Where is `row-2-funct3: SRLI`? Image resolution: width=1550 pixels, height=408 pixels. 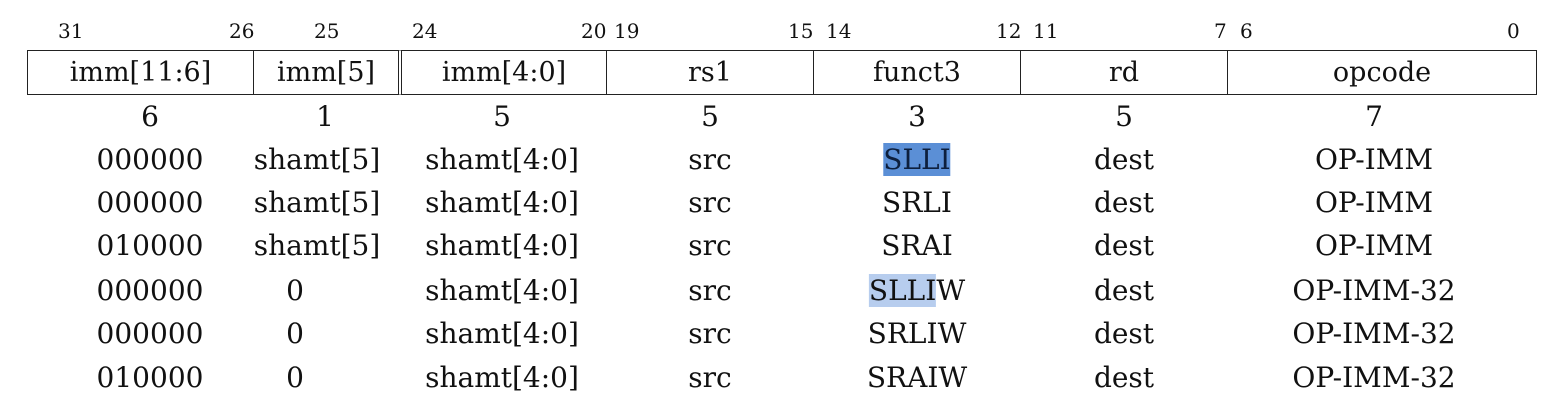
row-2-funct3: SRLI is located at coordinates (917, 202).